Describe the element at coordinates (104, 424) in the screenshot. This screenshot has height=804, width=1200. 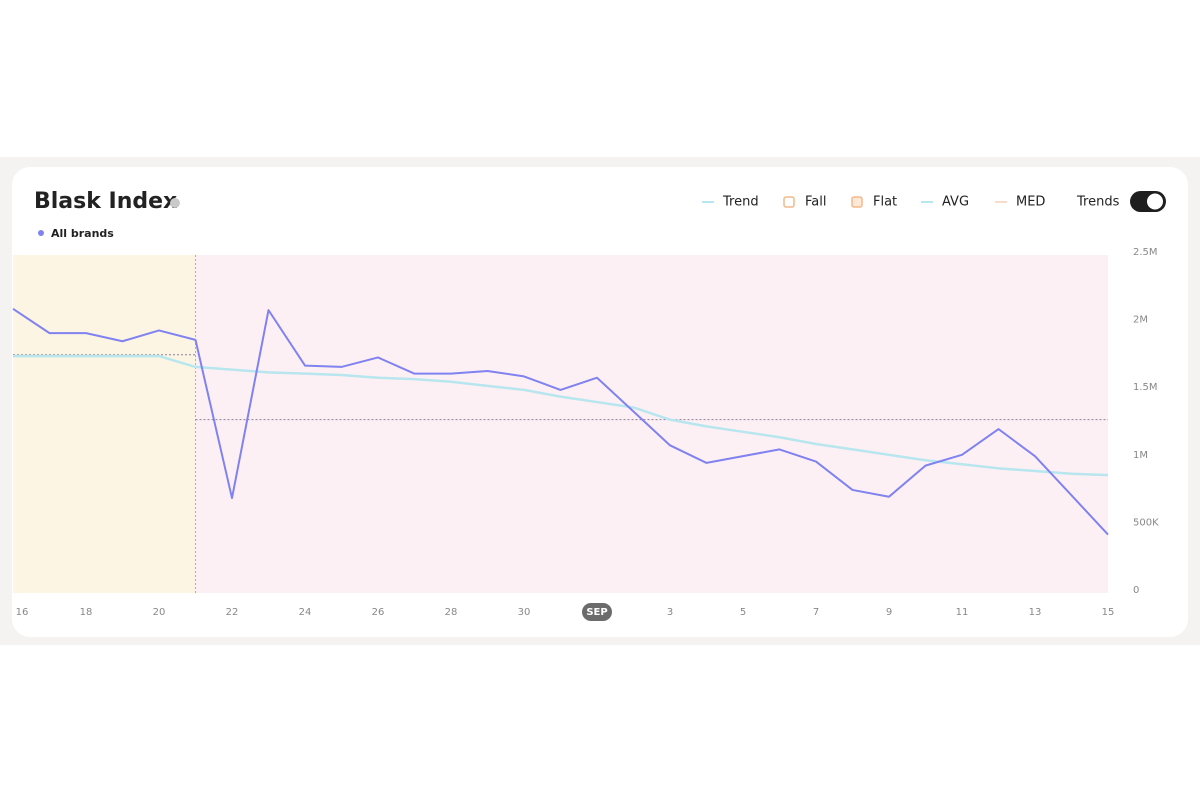
I see `period-background` at that location.